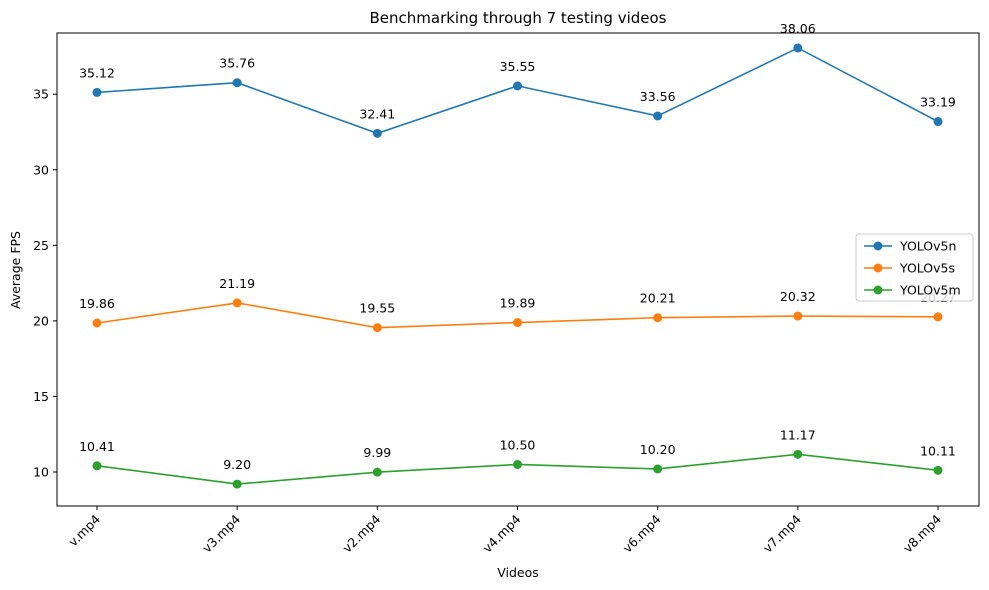  Describe the element at coordinates (518, 18) in the screenshot. I see `chart-title: Benchmarking through 7 testing videos` at that location.